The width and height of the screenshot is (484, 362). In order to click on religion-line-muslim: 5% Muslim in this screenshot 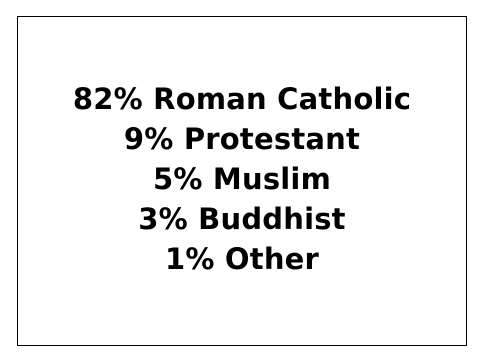, I will do `click(242, 179)`.